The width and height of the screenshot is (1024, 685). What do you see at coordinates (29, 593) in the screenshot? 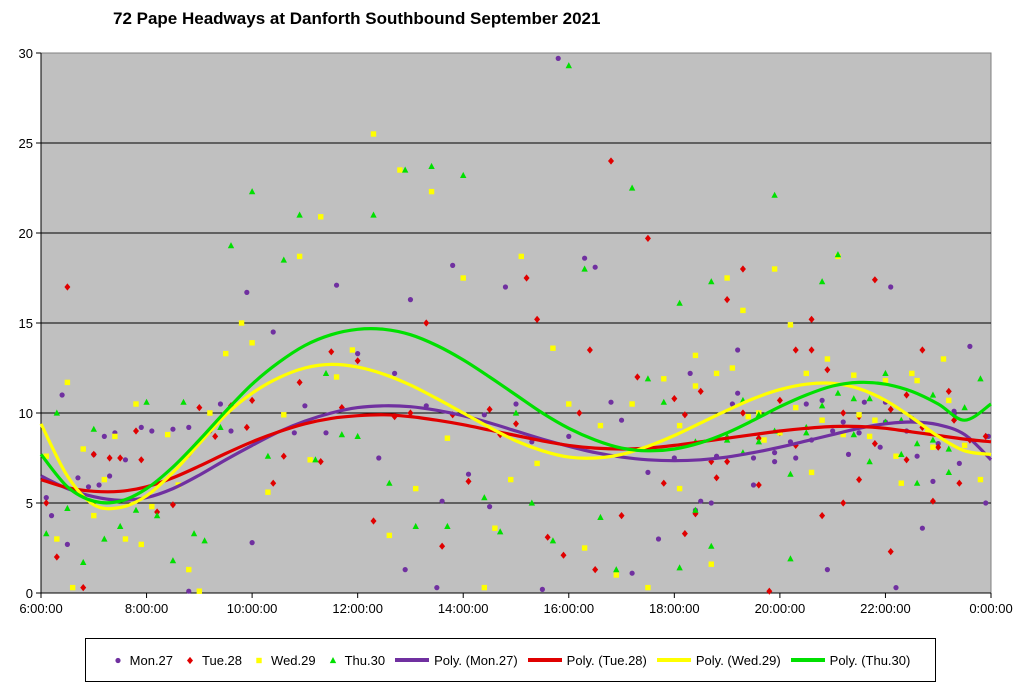
I see `y-tick-label: 0` at bounding box center [29, 593].